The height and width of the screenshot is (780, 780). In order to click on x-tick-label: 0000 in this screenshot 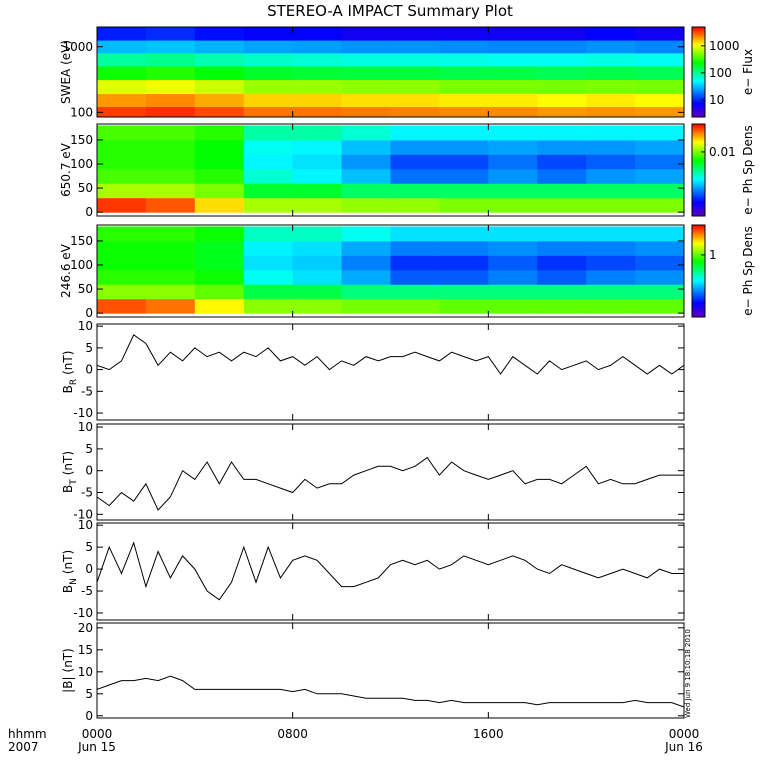, I will do `click(97, 734)`.